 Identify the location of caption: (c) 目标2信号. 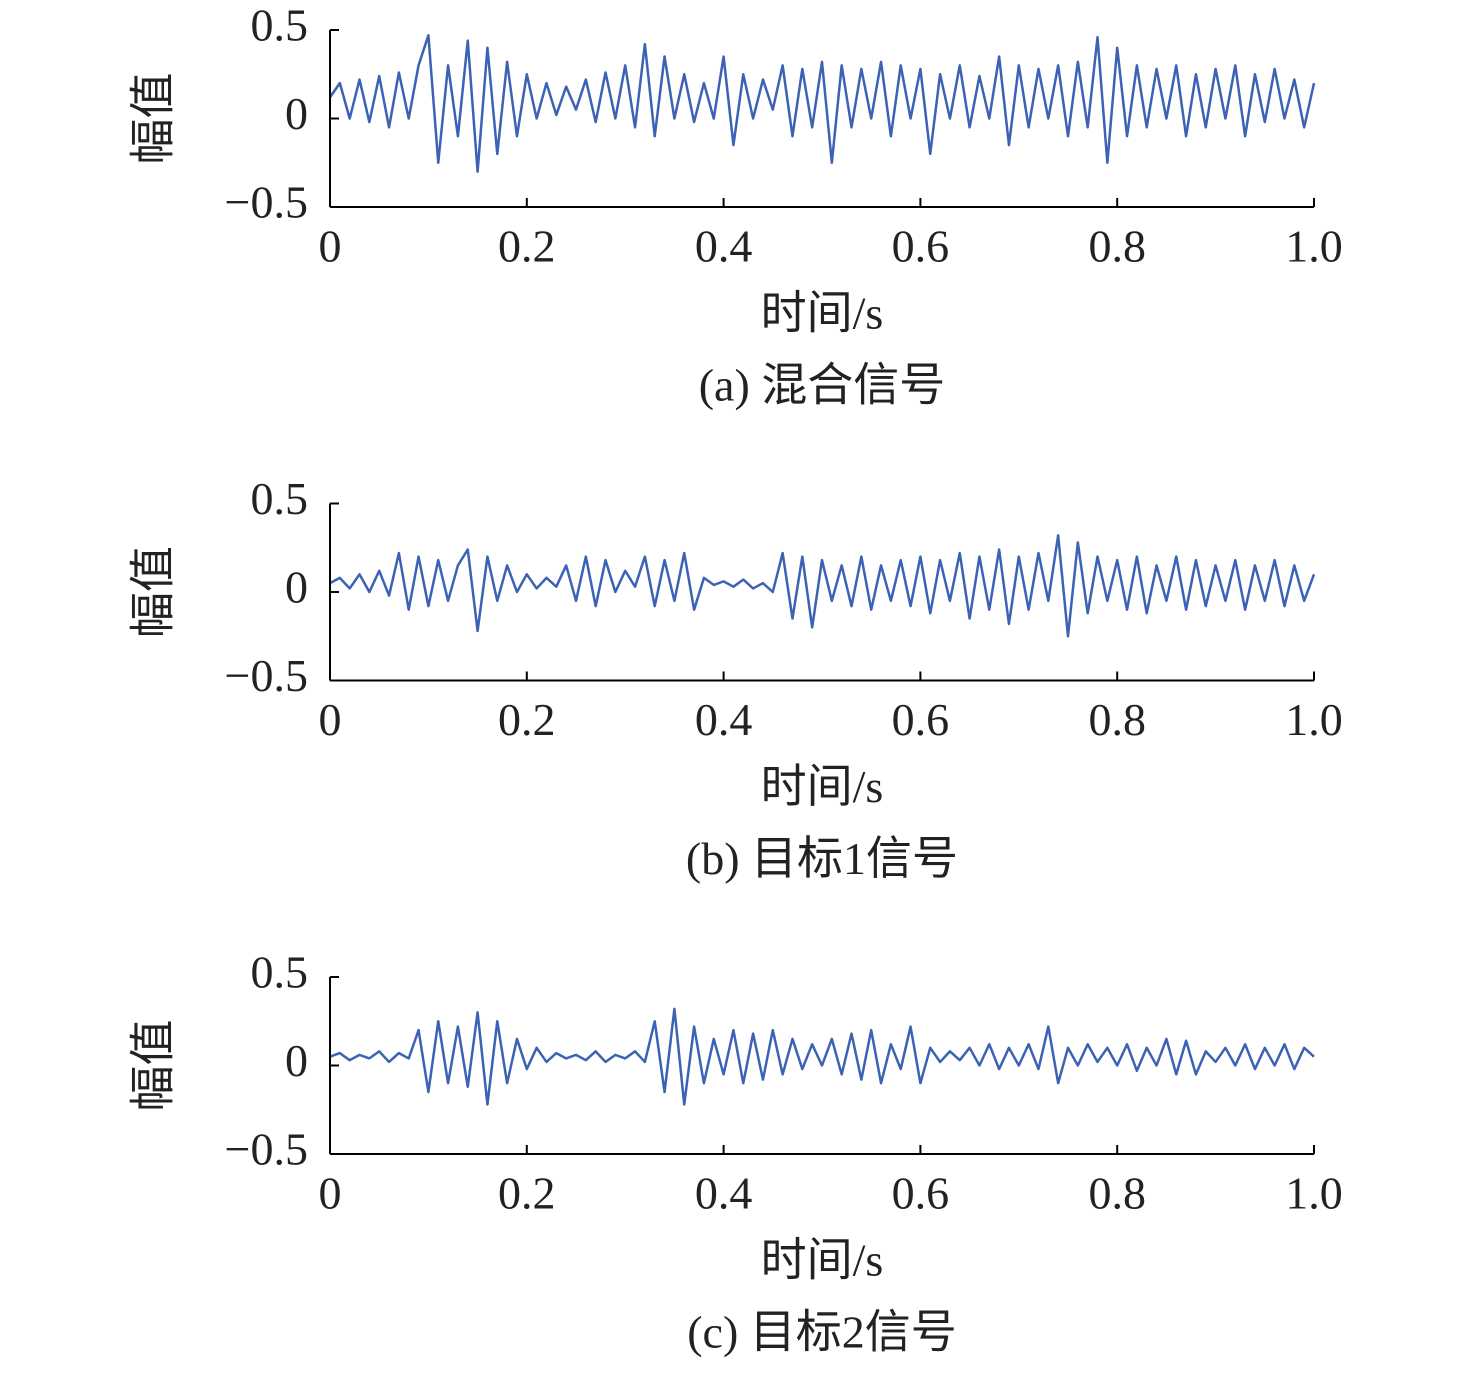
(822, 1332).